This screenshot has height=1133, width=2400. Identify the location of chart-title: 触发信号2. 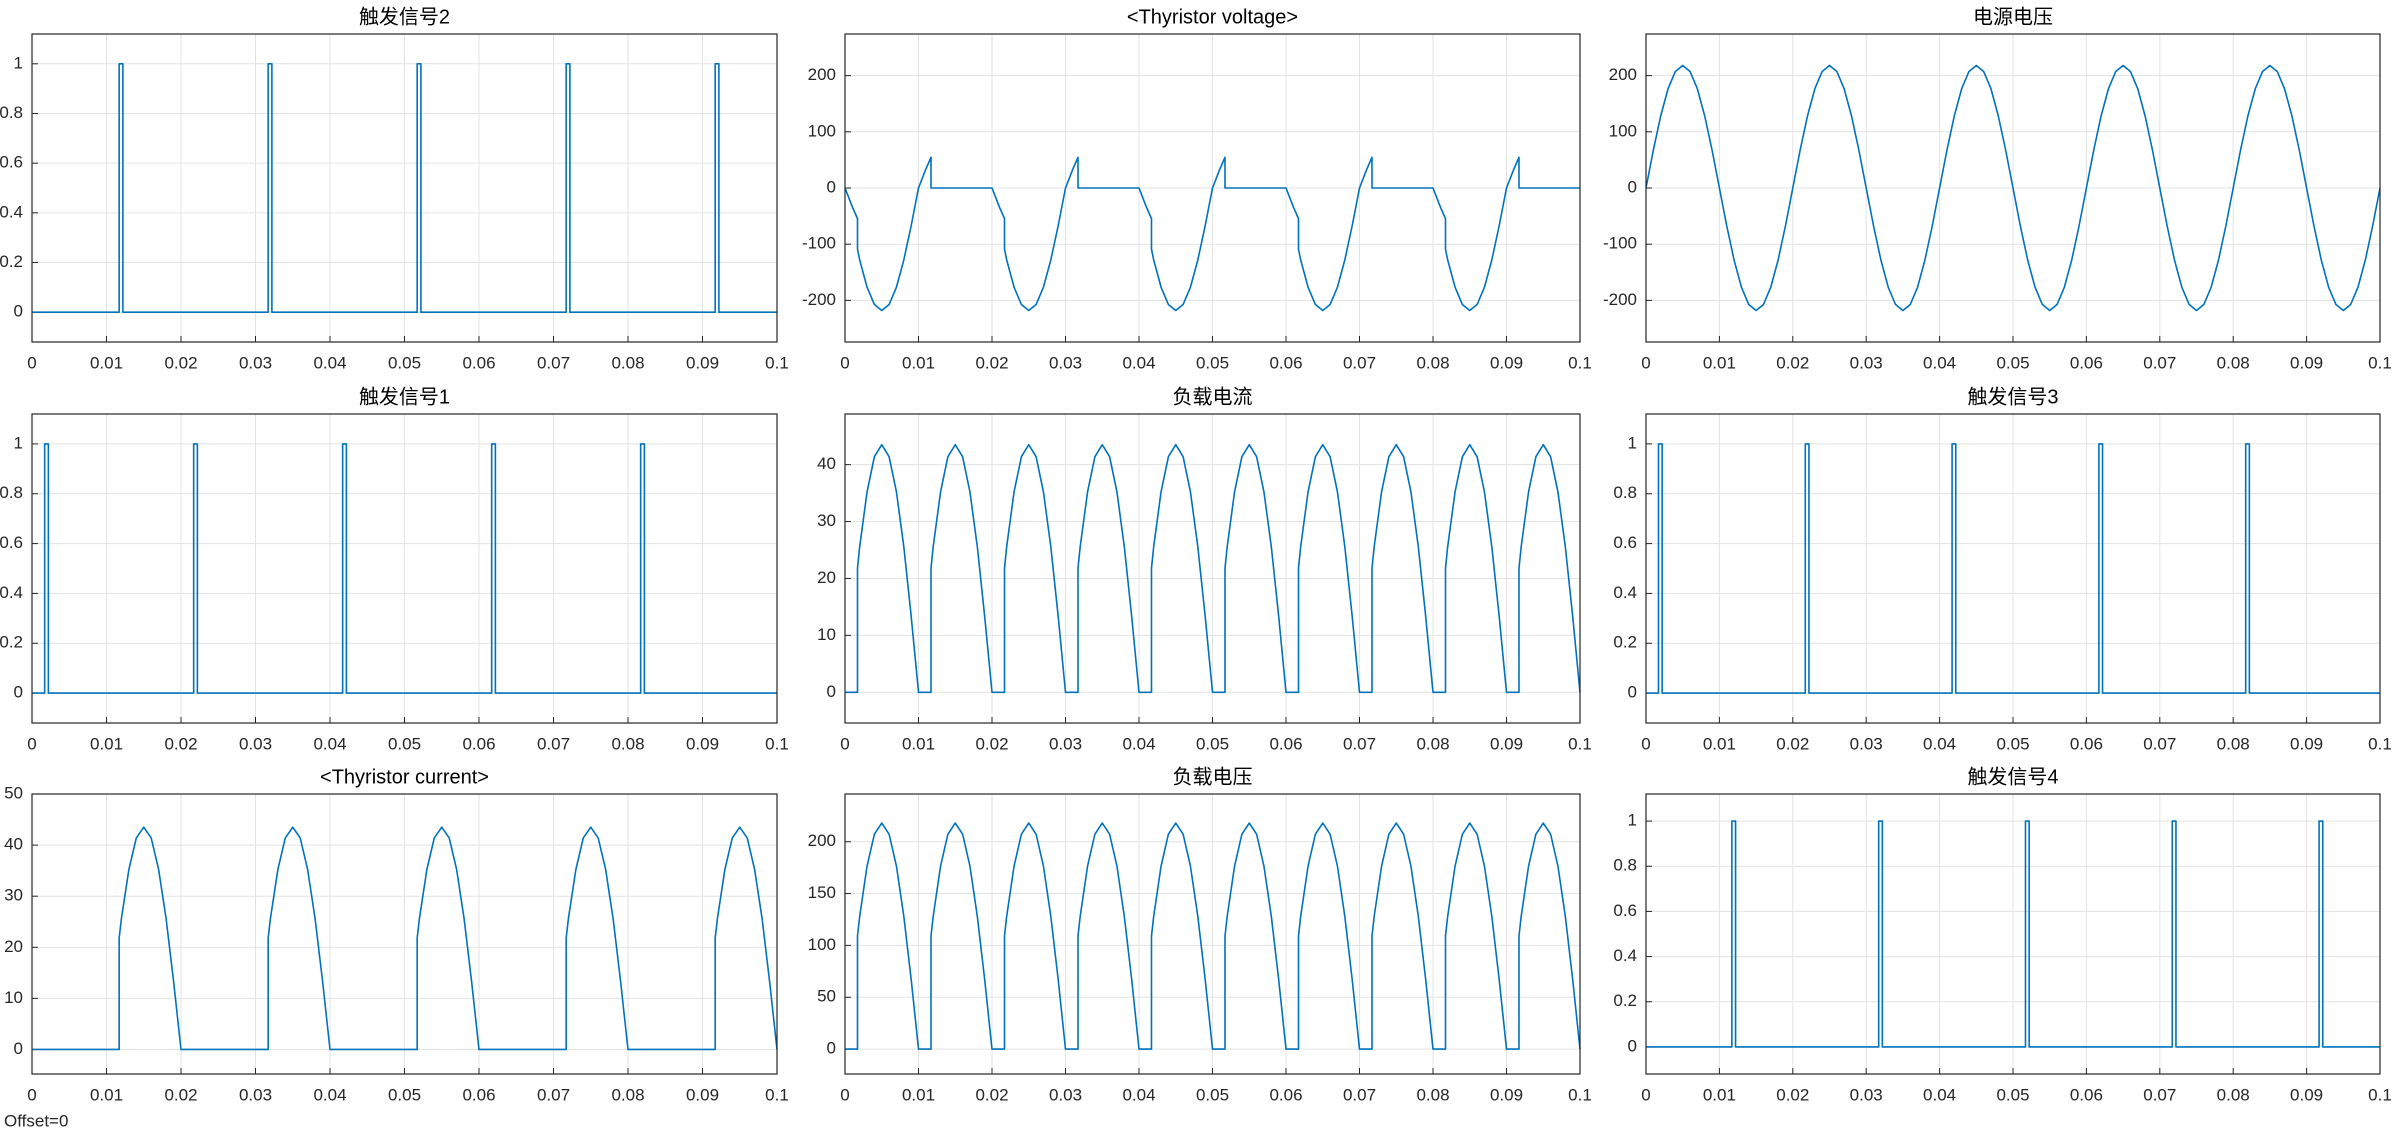
(404, 16).